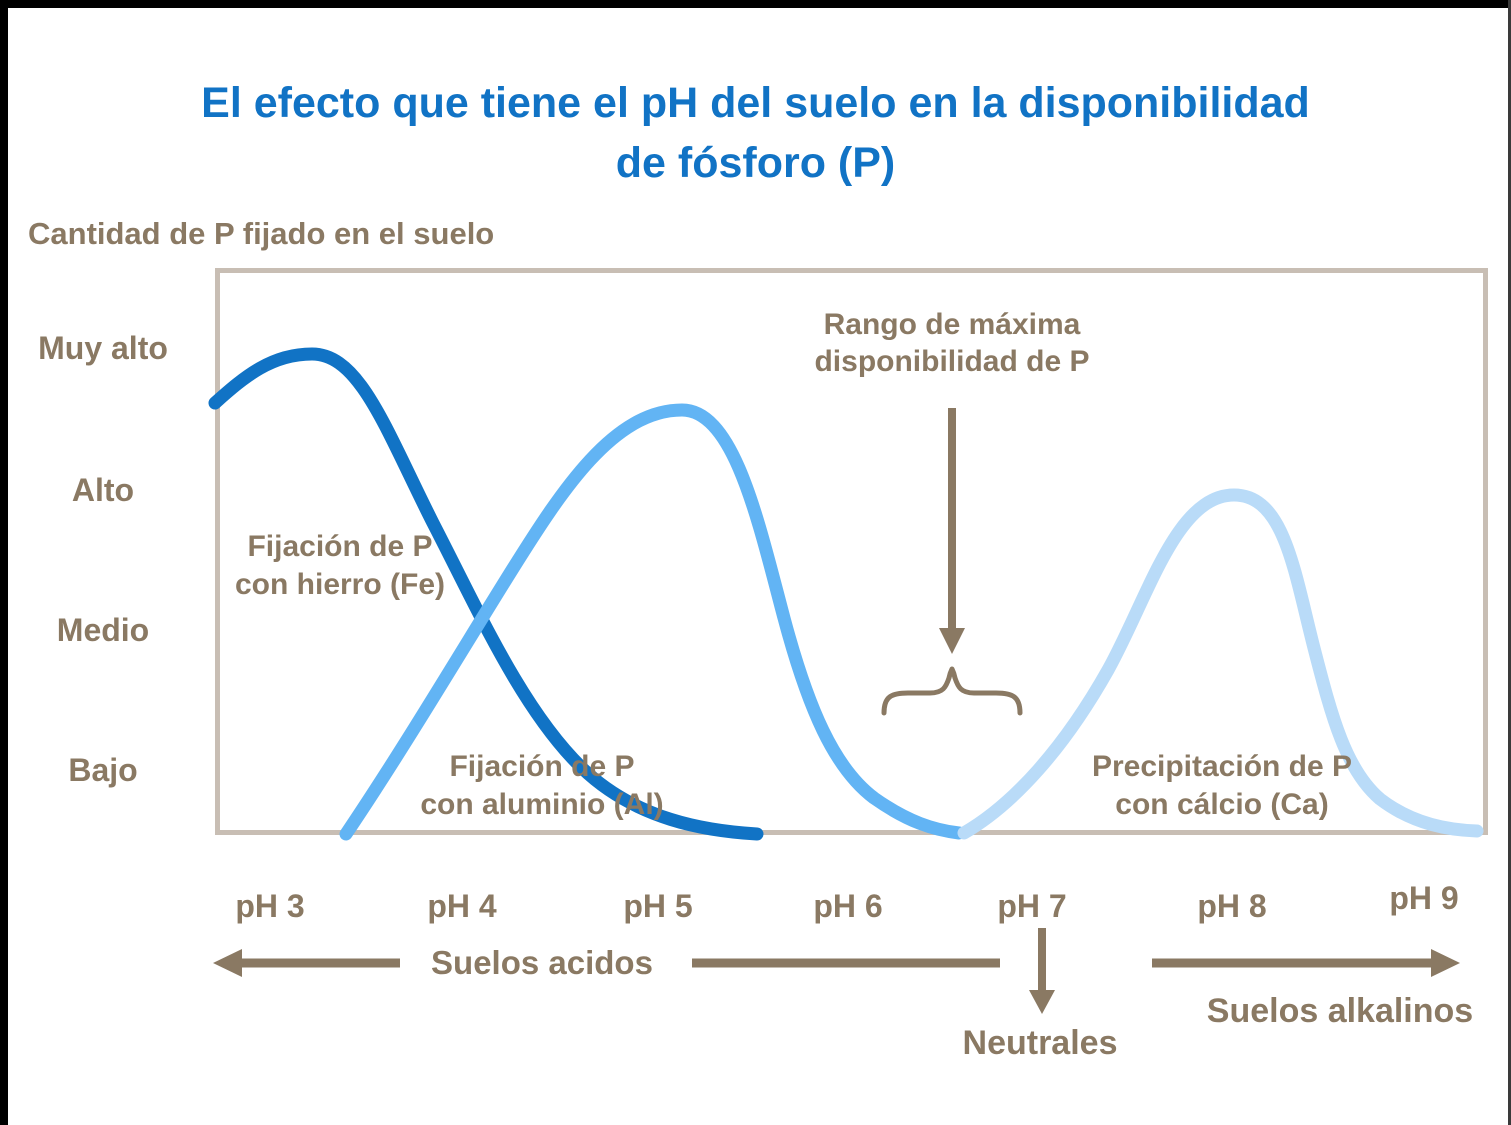  I want to click on x-tick-ph6: pH 6, so click(848, 906).